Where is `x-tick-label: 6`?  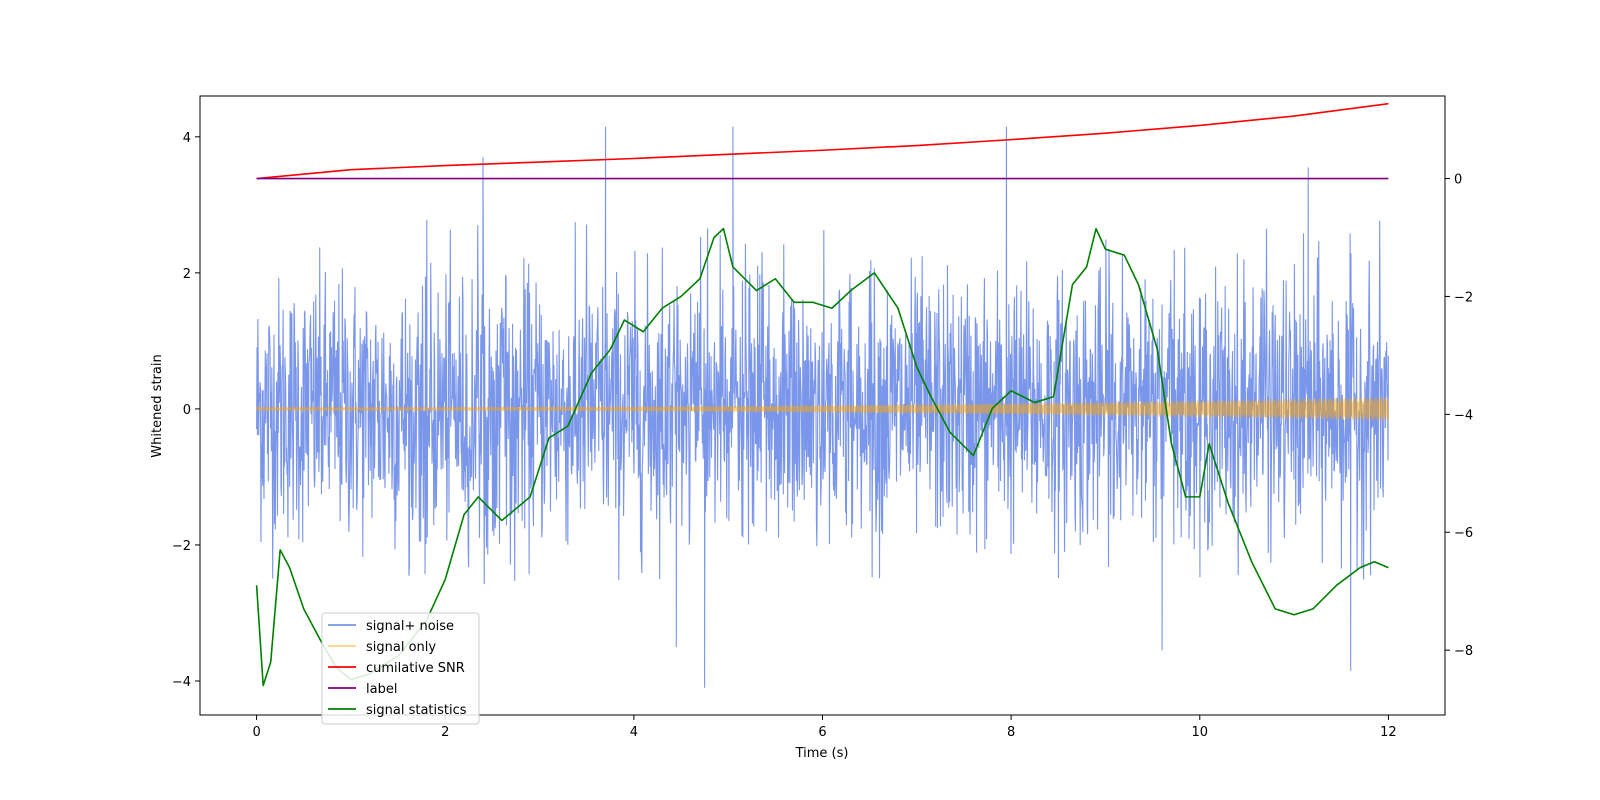 x-tick-label: 6 is located at coordinates (822, 732).